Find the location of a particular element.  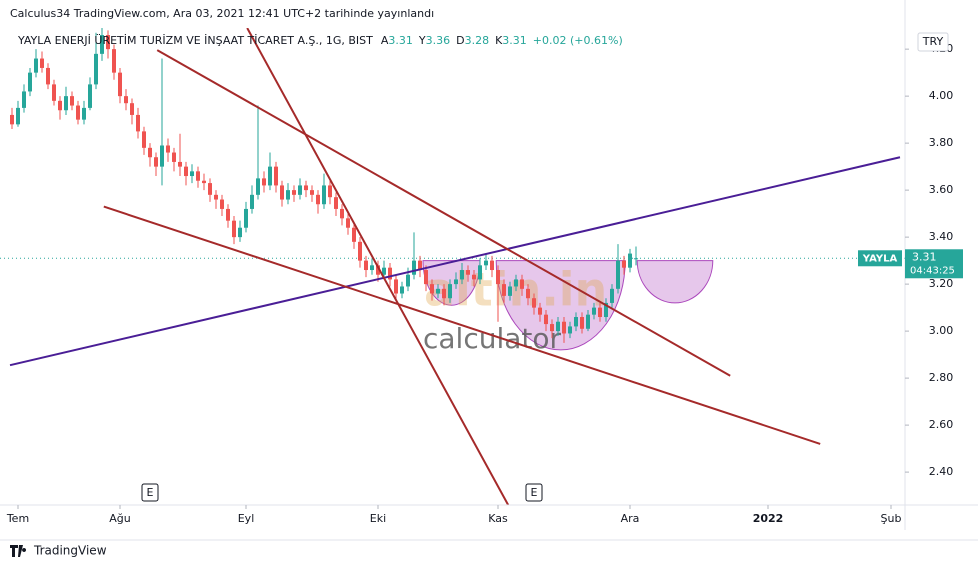

ohlc-value: 3.28 is located at coordinates (477, 40).